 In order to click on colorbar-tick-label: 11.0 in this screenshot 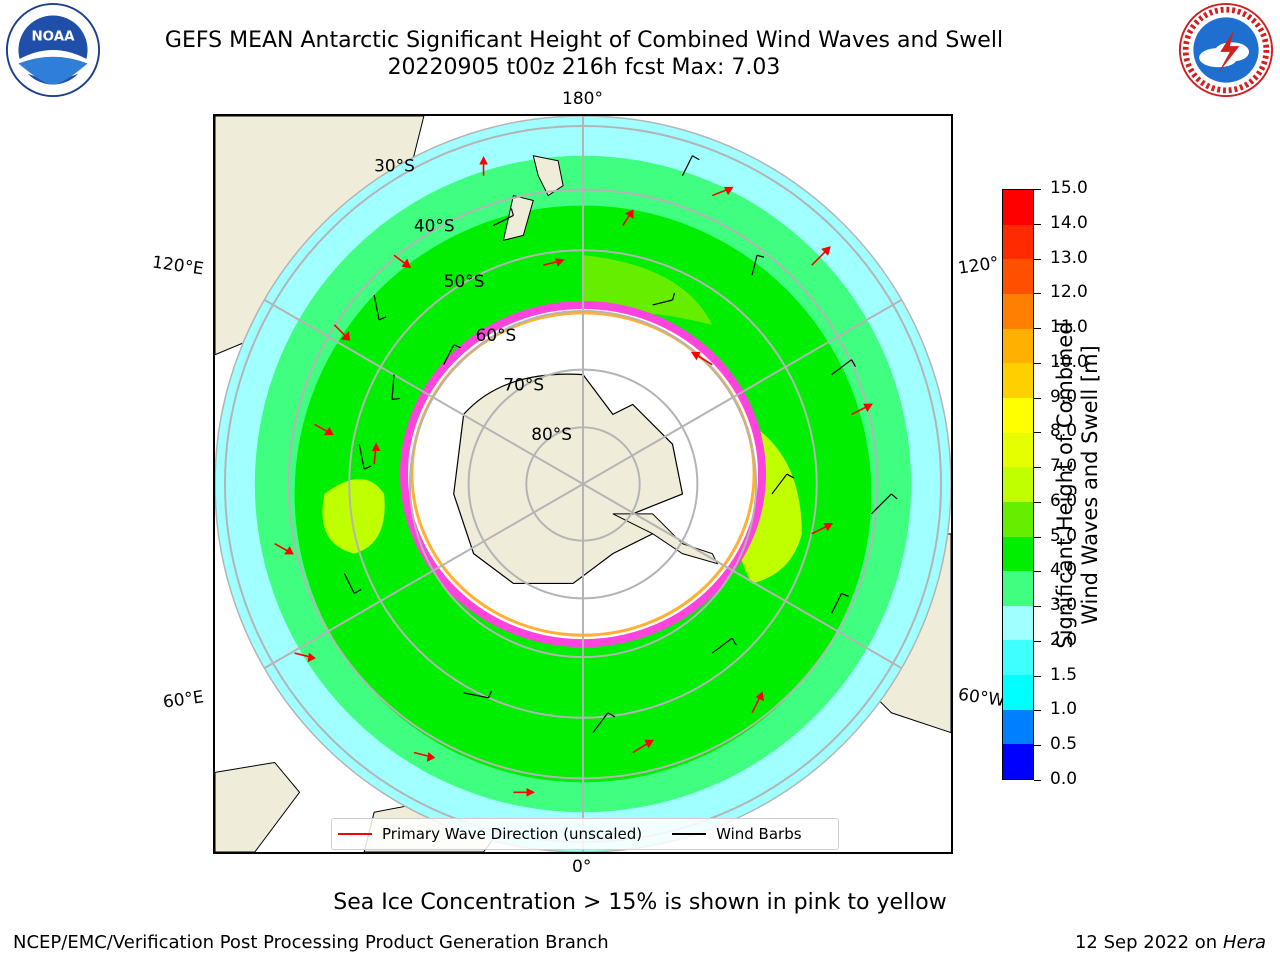, I will do `click(1069, 327)`.